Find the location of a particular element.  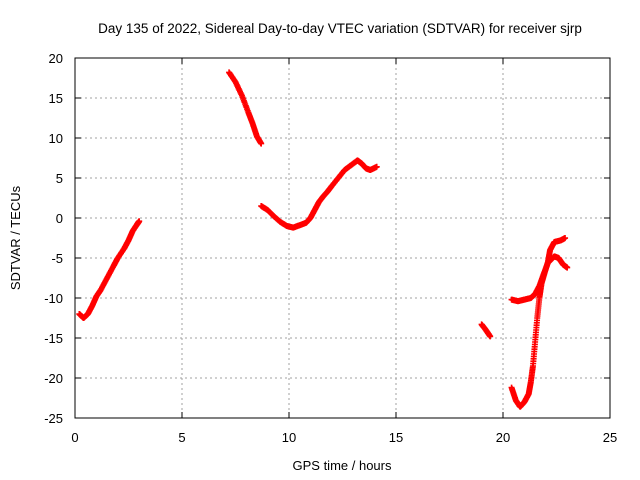

y-axis-label: SDTVAR / TECUs is located at coordinates (15, 237).